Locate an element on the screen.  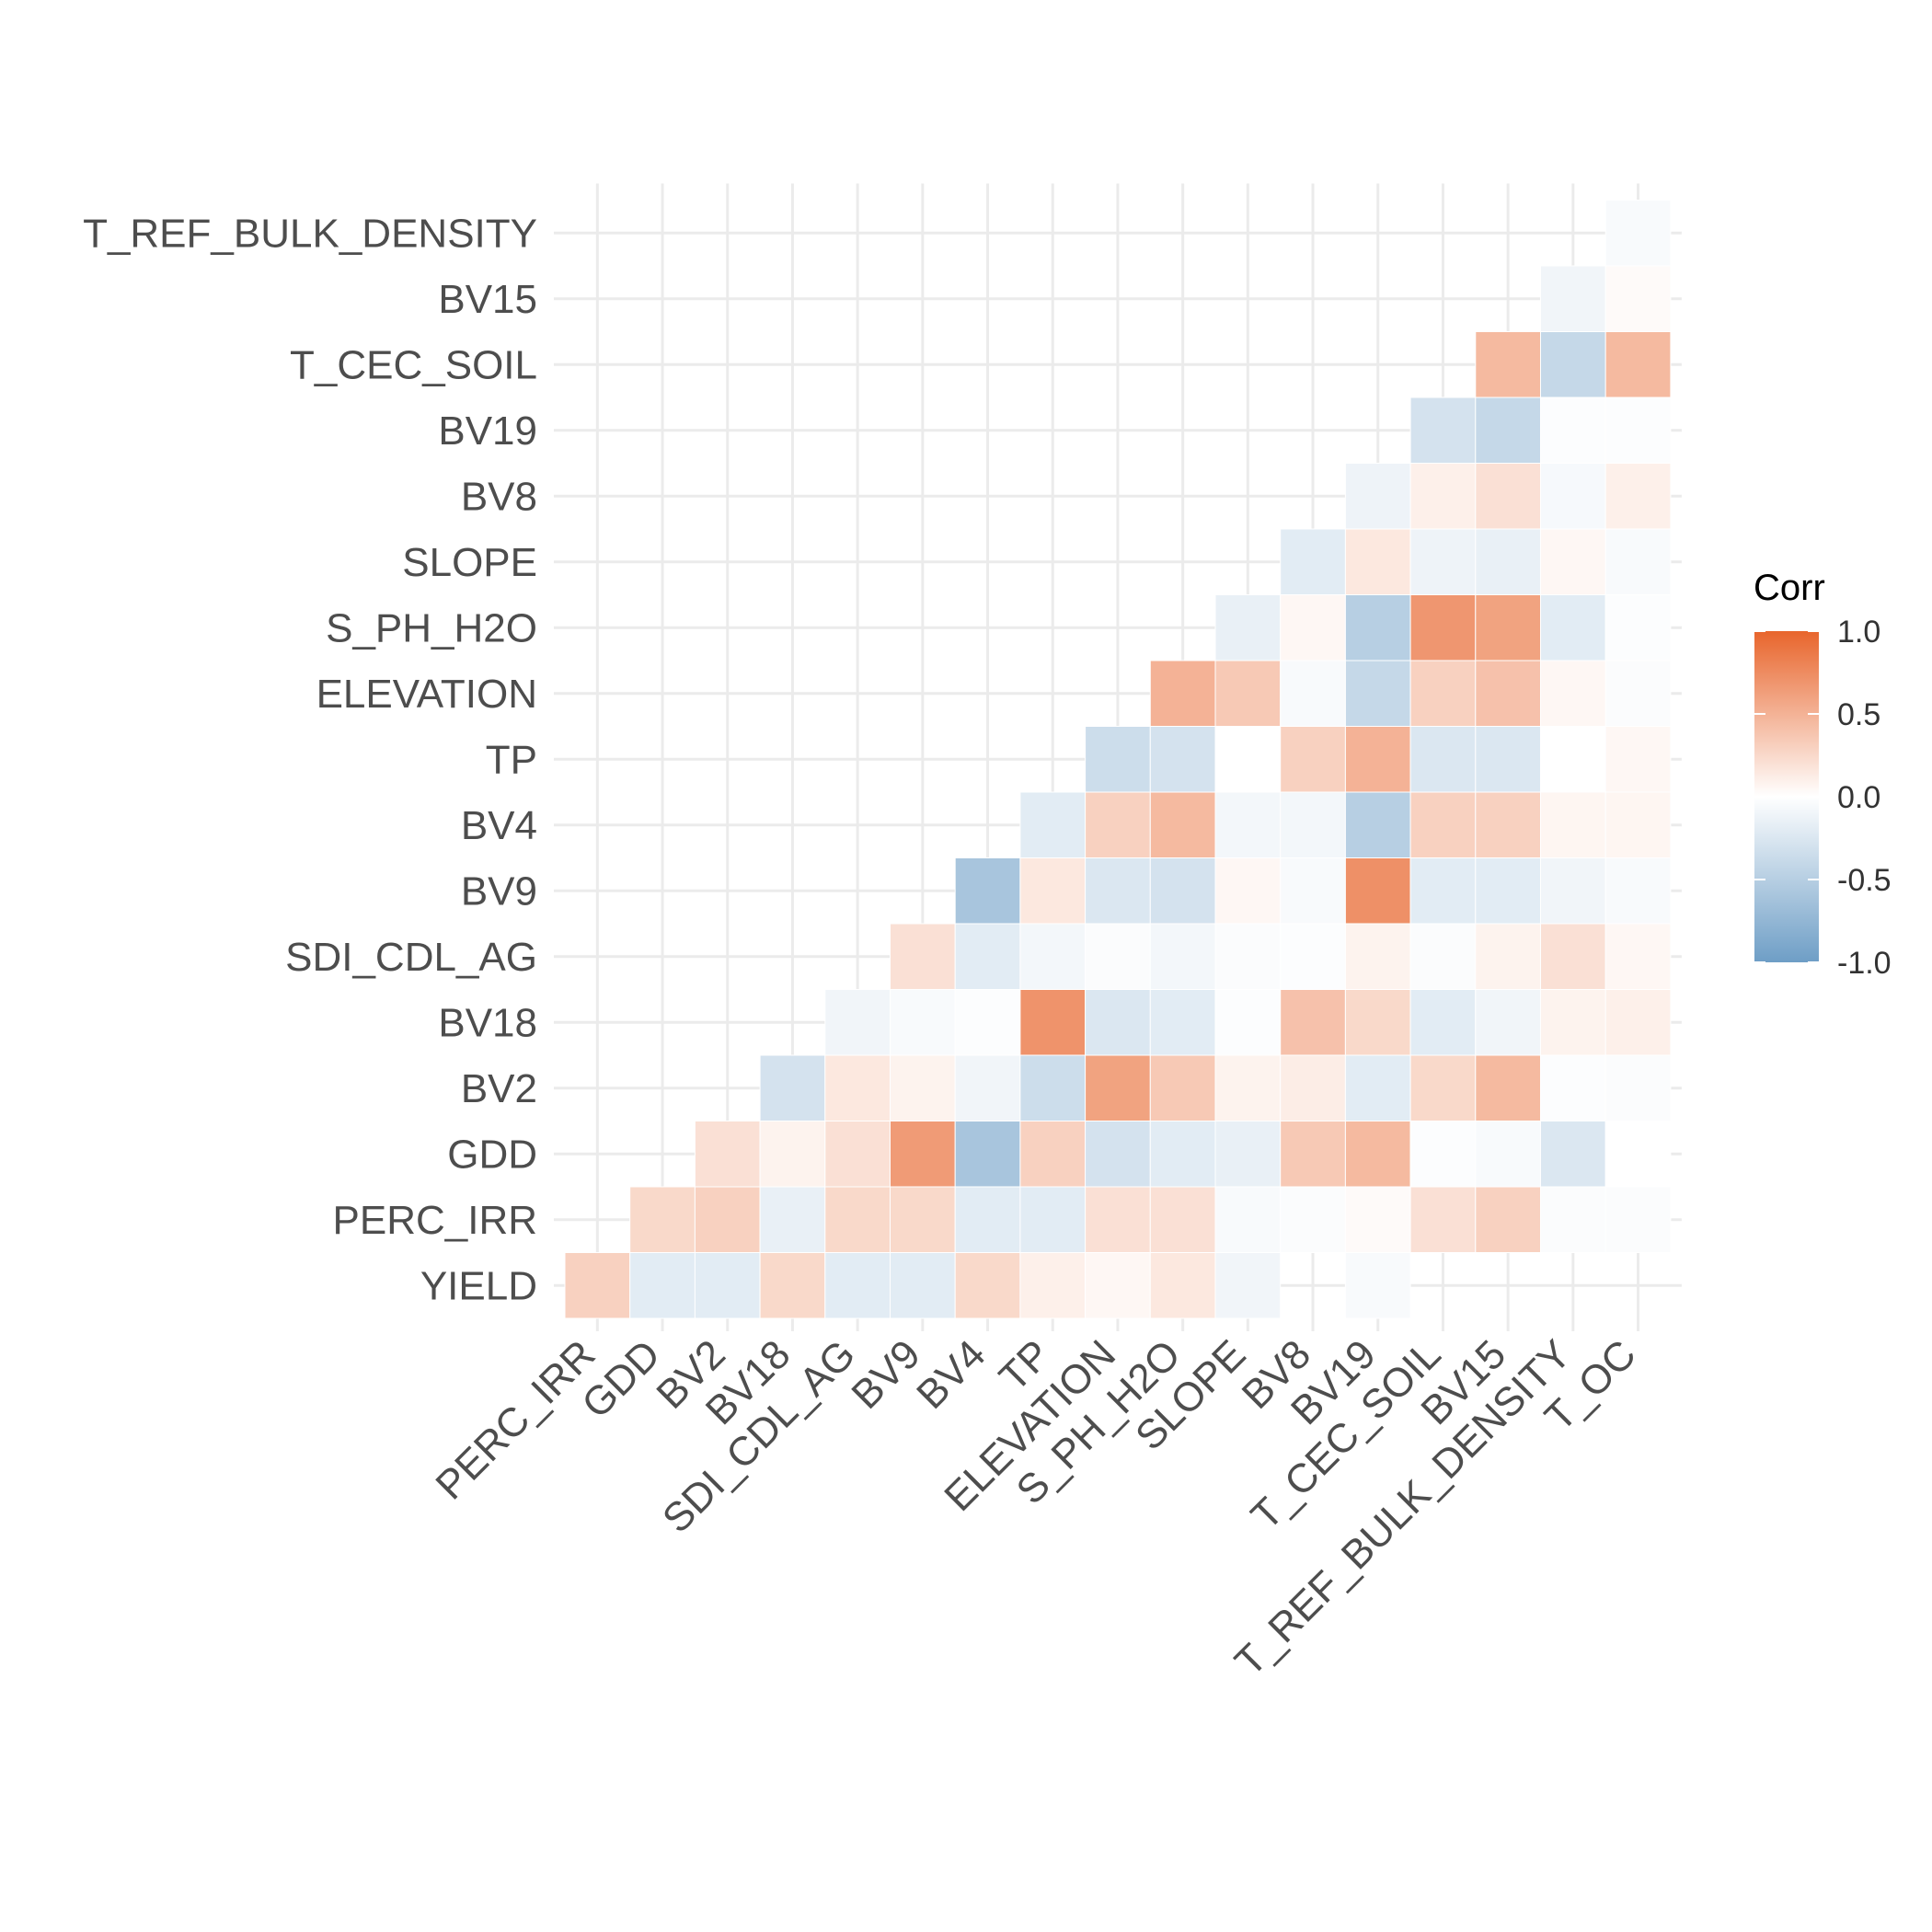
legend-tick-label: -0.5 is located at coordinates (1864, 880).